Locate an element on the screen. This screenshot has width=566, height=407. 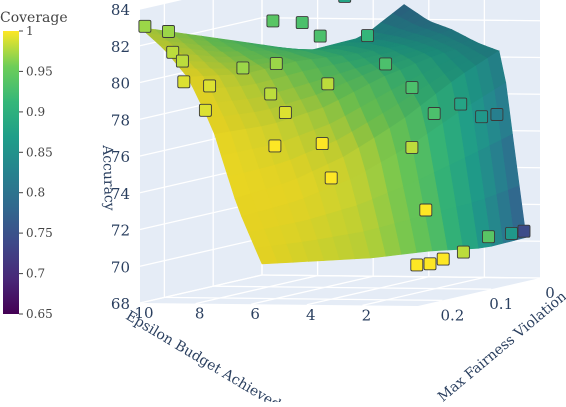
colorbar-tick-label: 0.65 is located at coordinates (39, 314).